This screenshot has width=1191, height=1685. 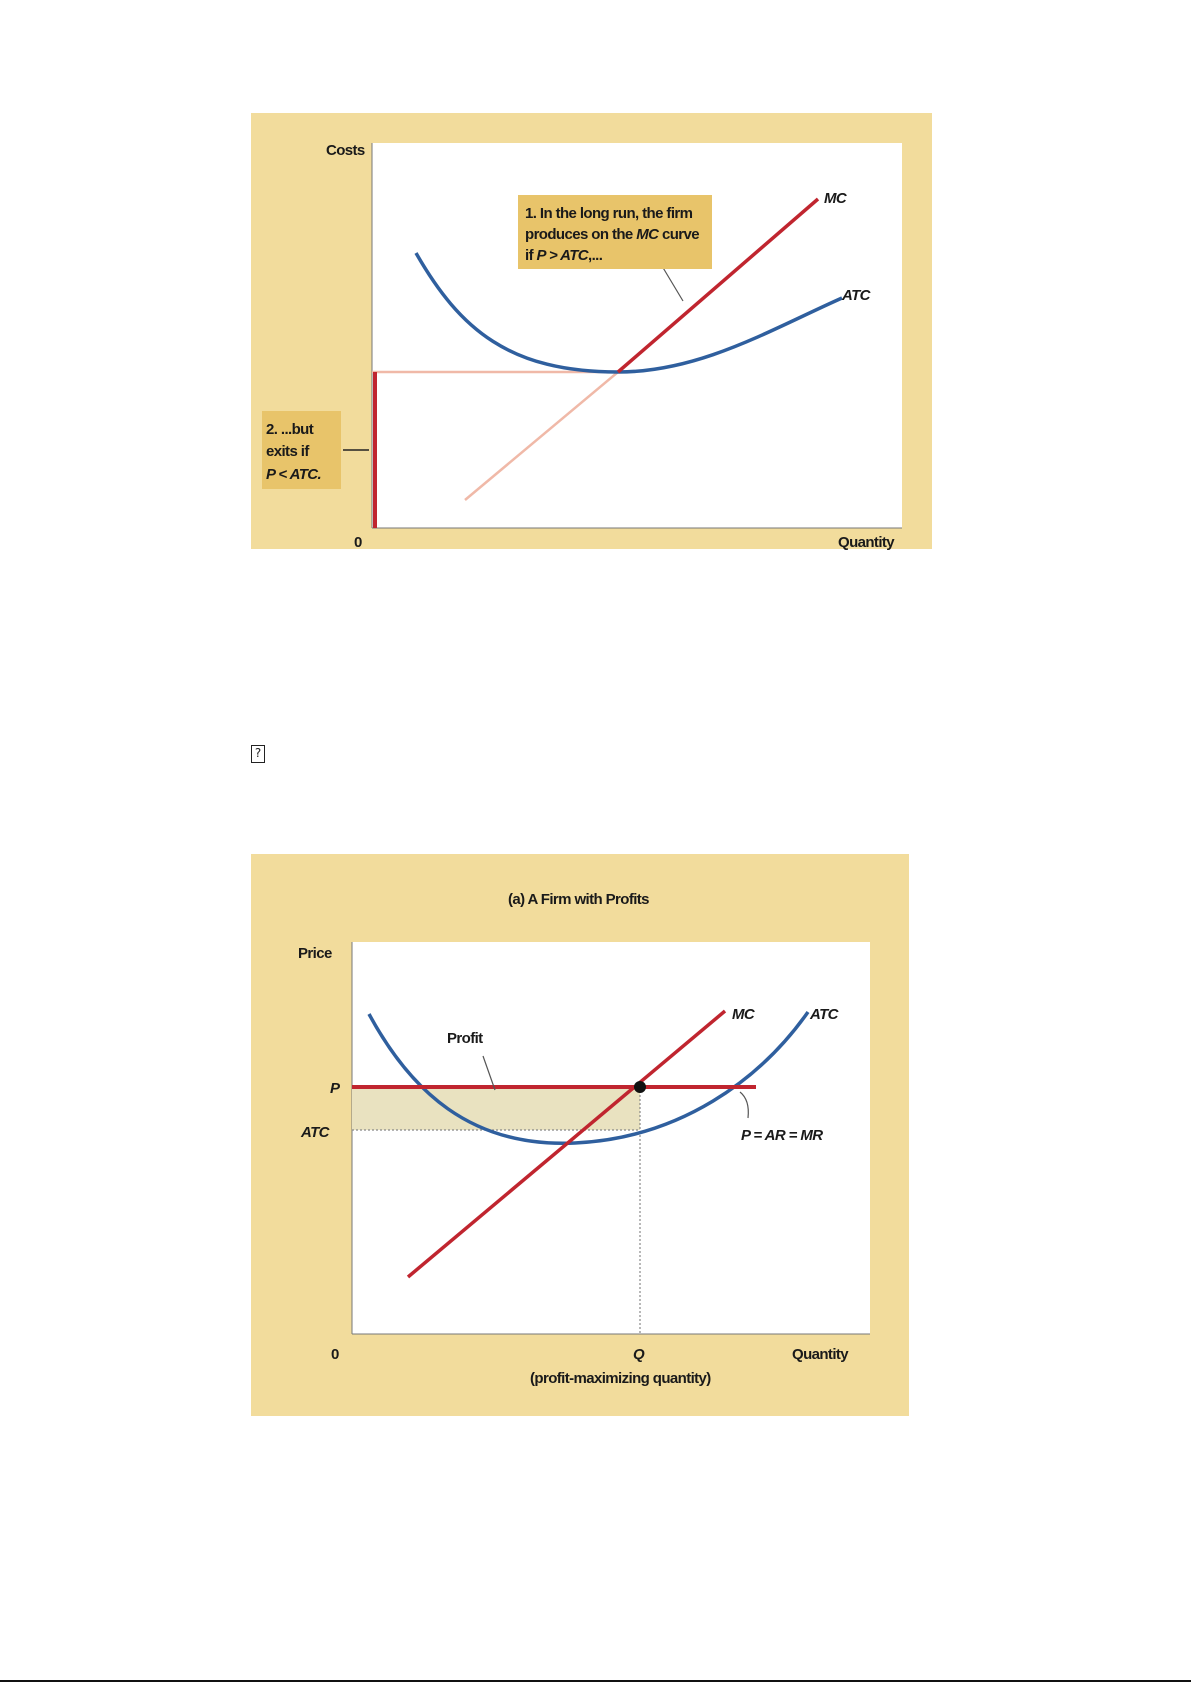 What do you see at coordinates (258, 754) in the screenshot?
I see `missing-image-glyph: ?` at bounding box center [258, 754].